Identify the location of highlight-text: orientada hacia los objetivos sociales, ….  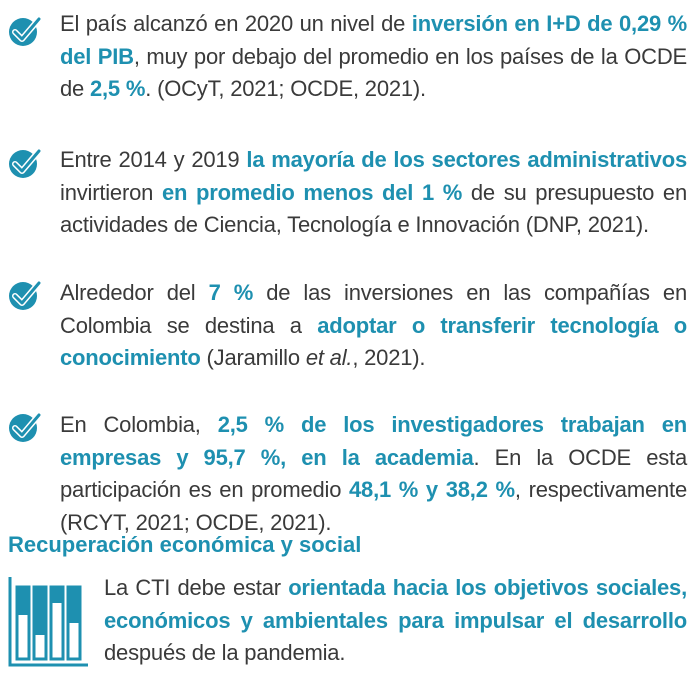
(395, 604).